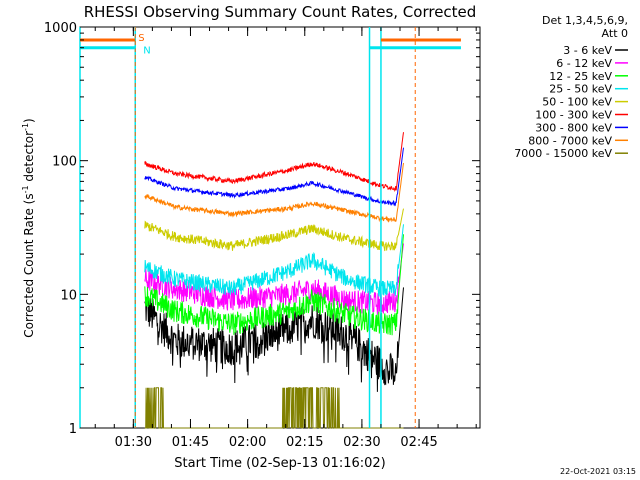  Describe the element at coordinates (304, 442) in the screenshot. I see `x-tick-label: 02:15` at that location.